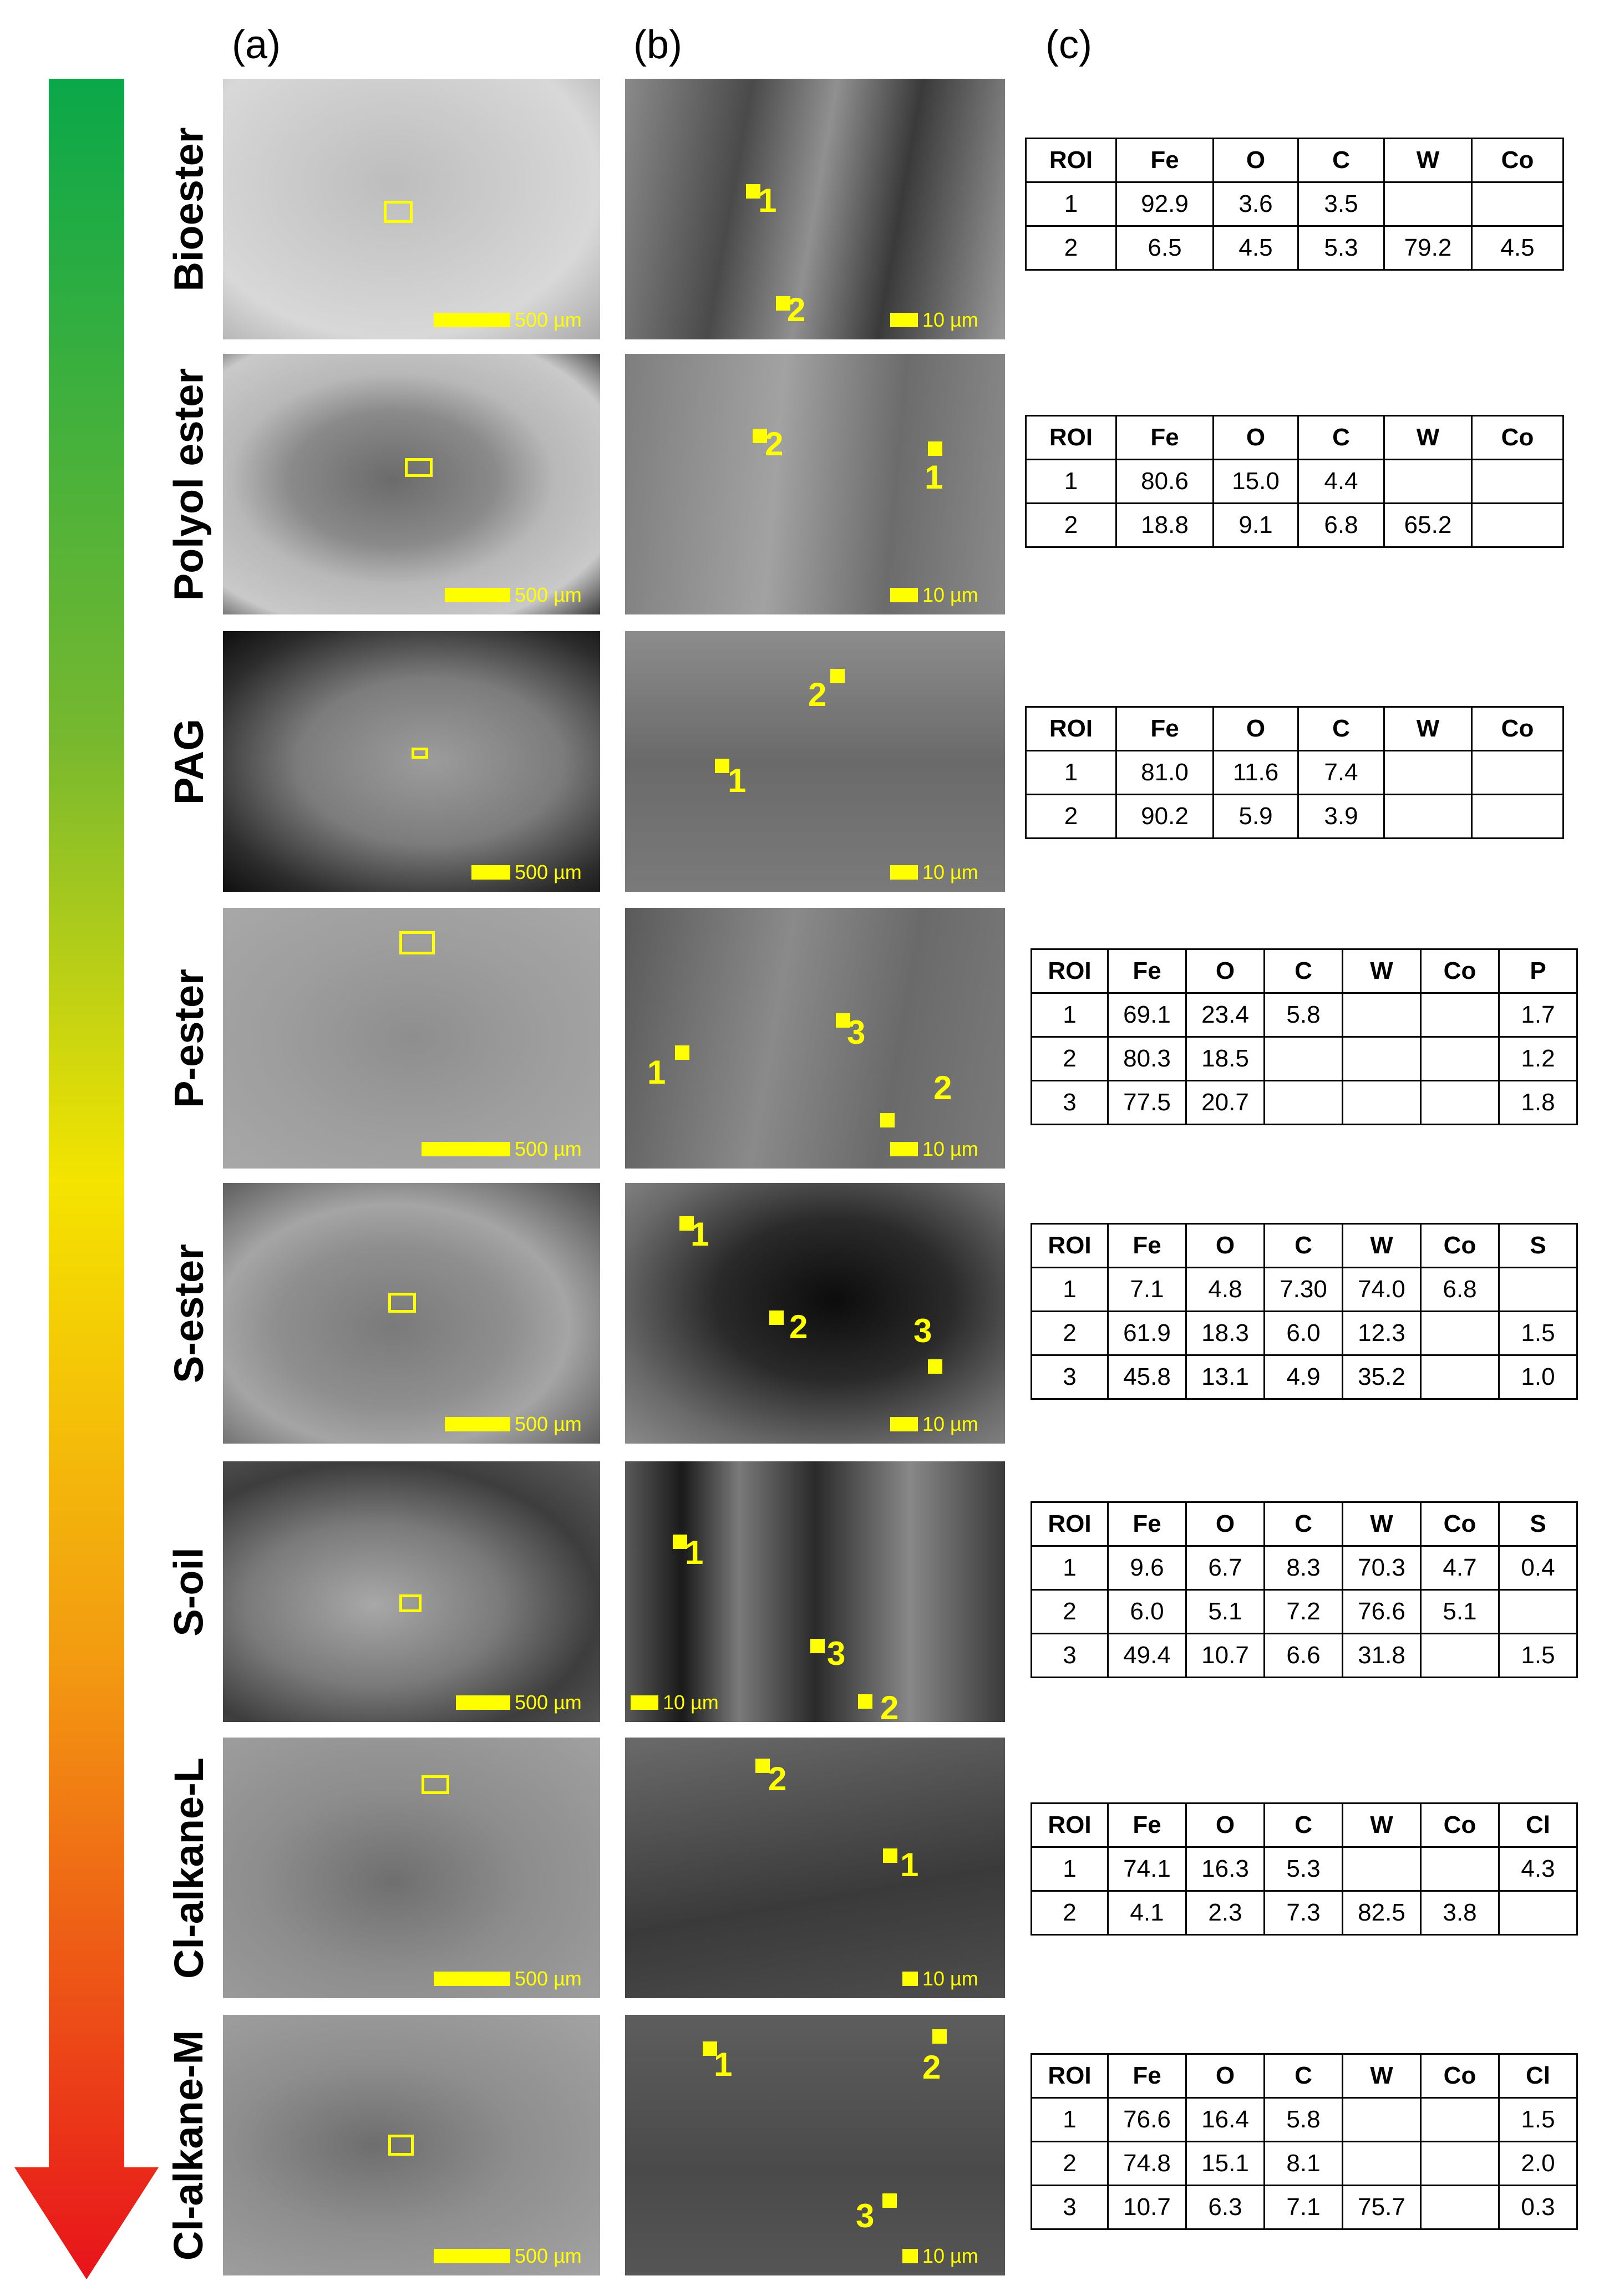 The image size is (1604, 2296). I want to click on row-label: Polyol ester, so click(188, 484).